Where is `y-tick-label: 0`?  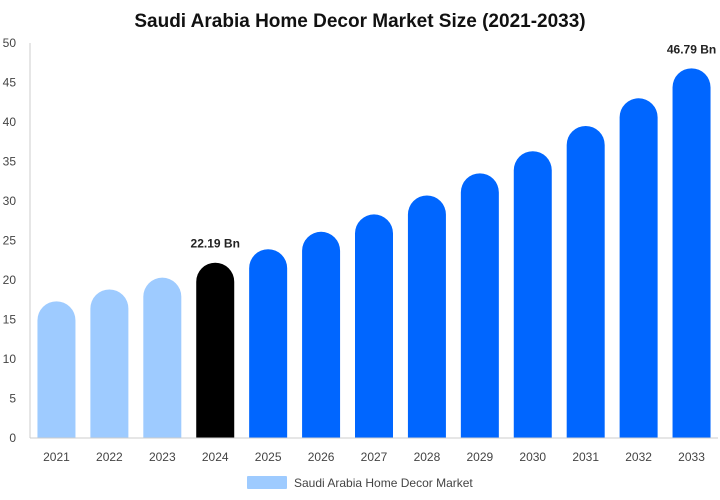 y-tick-label: 0 is located at coordinates (12, 438).